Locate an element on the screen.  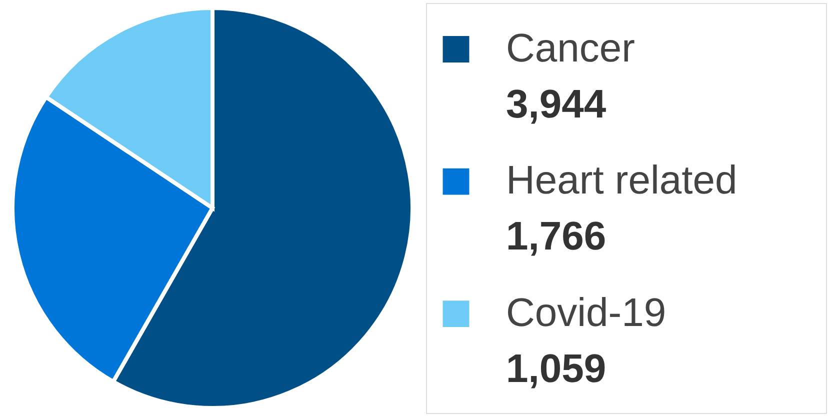
data-label: 1,059 is located at coordinates (556, 368).